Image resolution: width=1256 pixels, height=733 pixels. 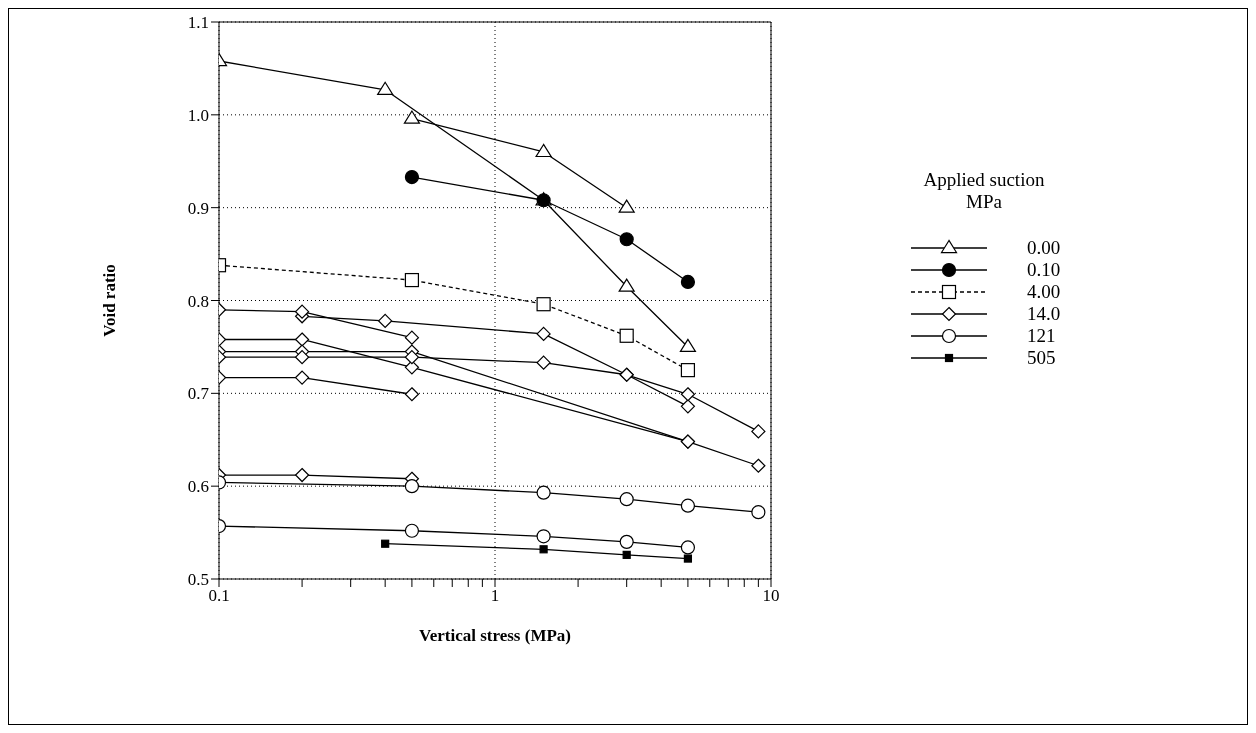 I want to click on legend-label: 0.00, so click(x=1044, y=248).